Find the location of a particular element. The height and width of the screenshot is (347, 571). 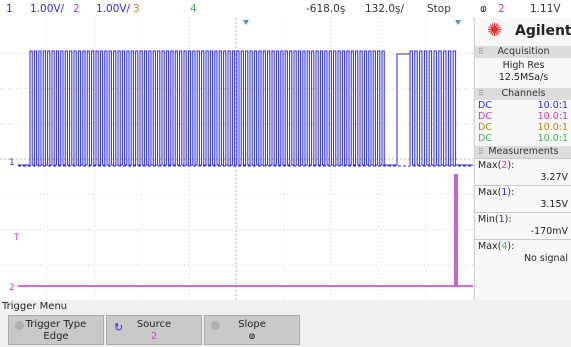

time-scale: 132.0ş/ is located at coordinates (385, 9).